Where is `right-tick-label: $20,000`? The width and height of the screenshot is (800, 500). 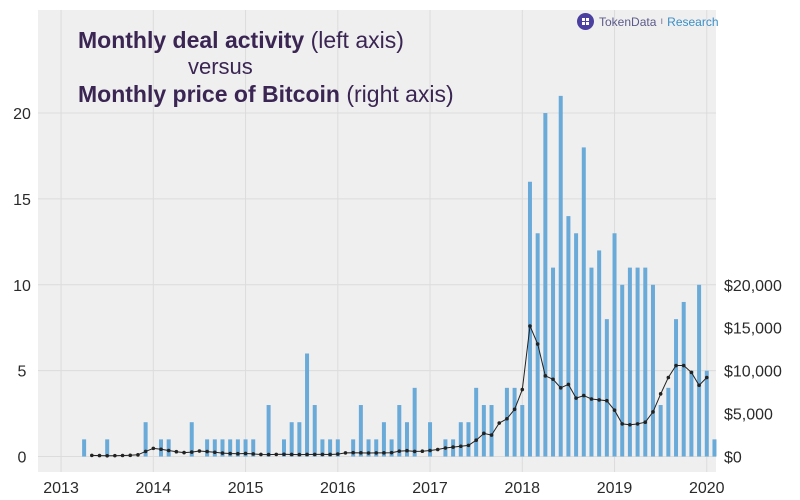 right-tick-label: $20,000 is located at coordinates (753, 286).